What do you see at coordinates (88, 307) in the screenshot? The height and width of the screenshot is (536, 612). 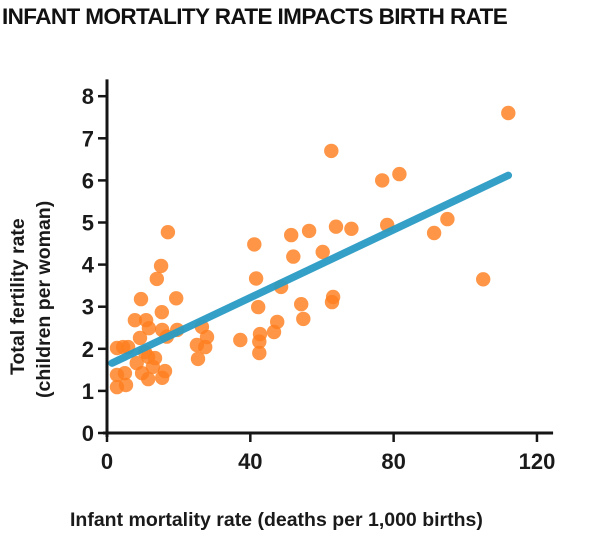 I see `y-tick-label: 3` at bounding box center [88, 307].